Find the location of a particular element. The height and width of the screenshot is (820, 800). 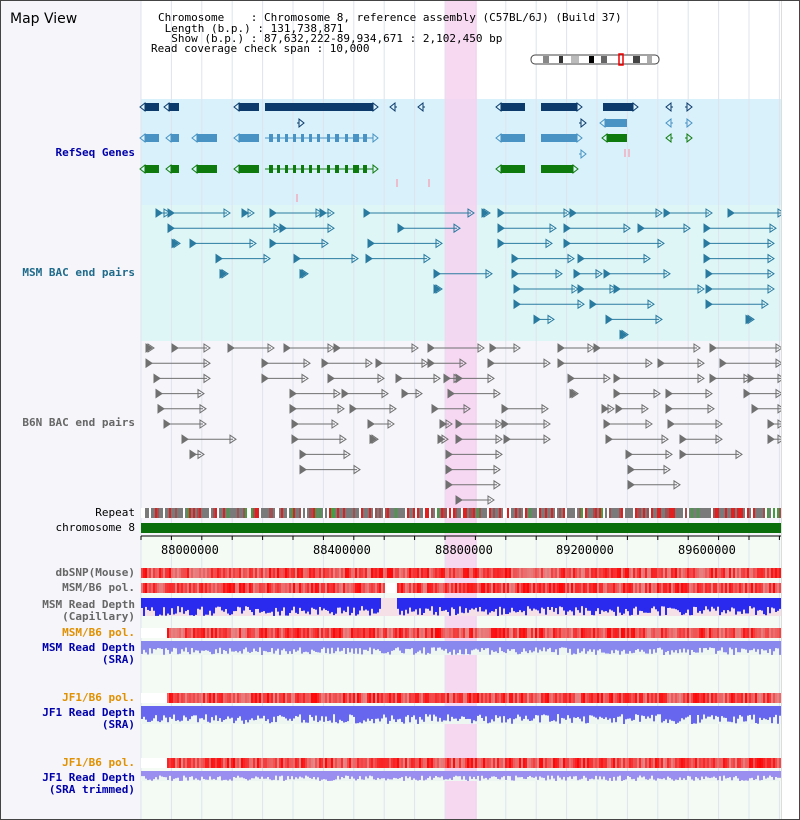

track-label-dbsnp: dbSNP(Mouse) is located at coordinates (95, 572).